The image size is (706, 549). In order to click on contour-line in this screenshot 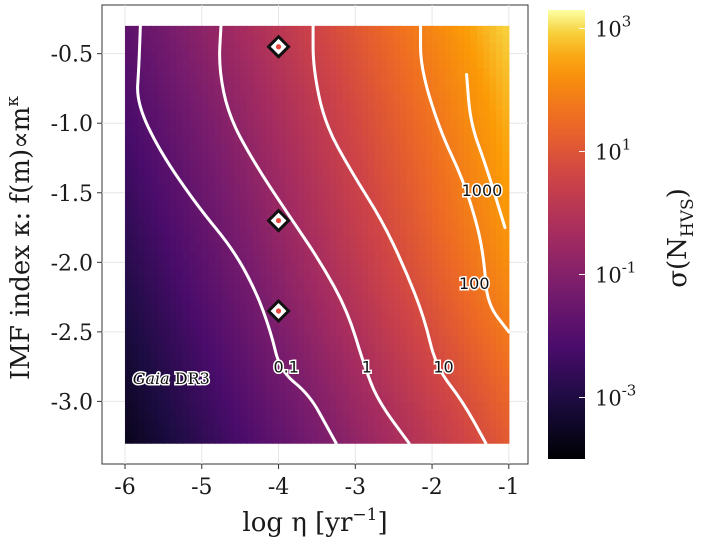, I will do `click(465, 179)`.